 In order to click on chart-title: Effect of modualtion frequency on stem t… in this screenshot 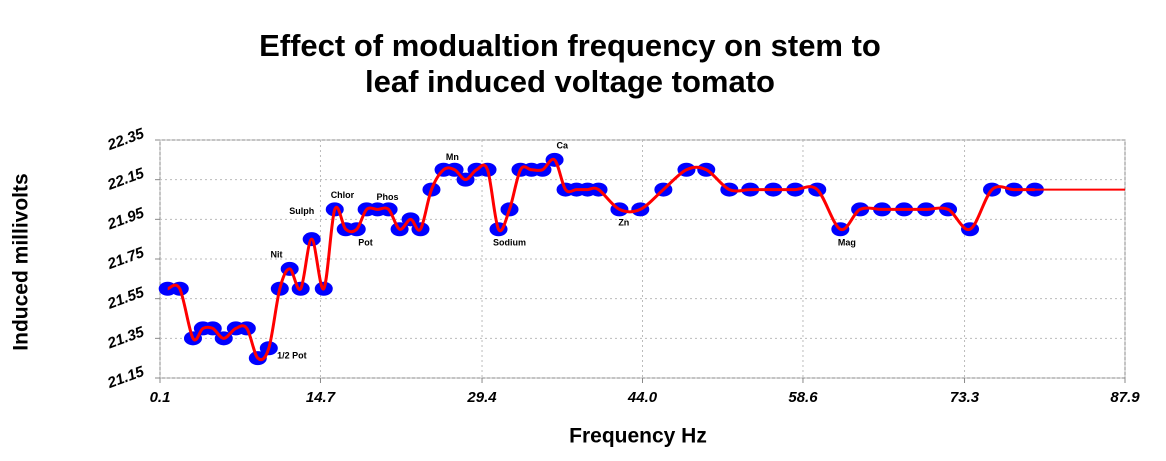, I will do `click(570, 45)`.